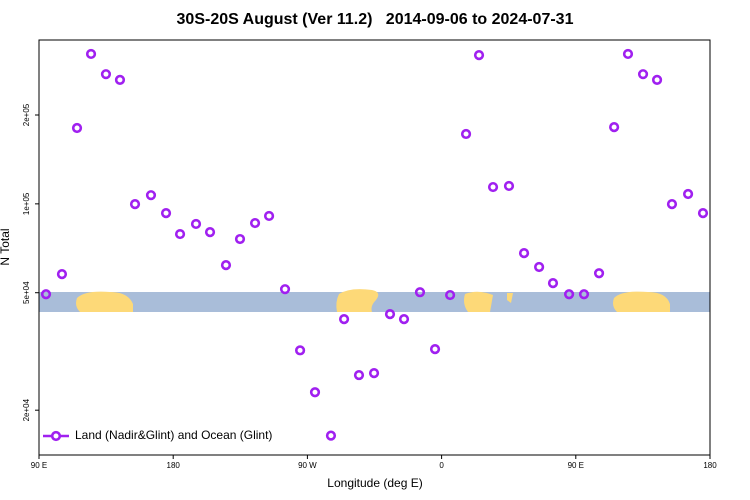 The width and height of the screenshot is (750, 500). I want to click on x-axis-label: Longitude (deg E), so click(374, 483).